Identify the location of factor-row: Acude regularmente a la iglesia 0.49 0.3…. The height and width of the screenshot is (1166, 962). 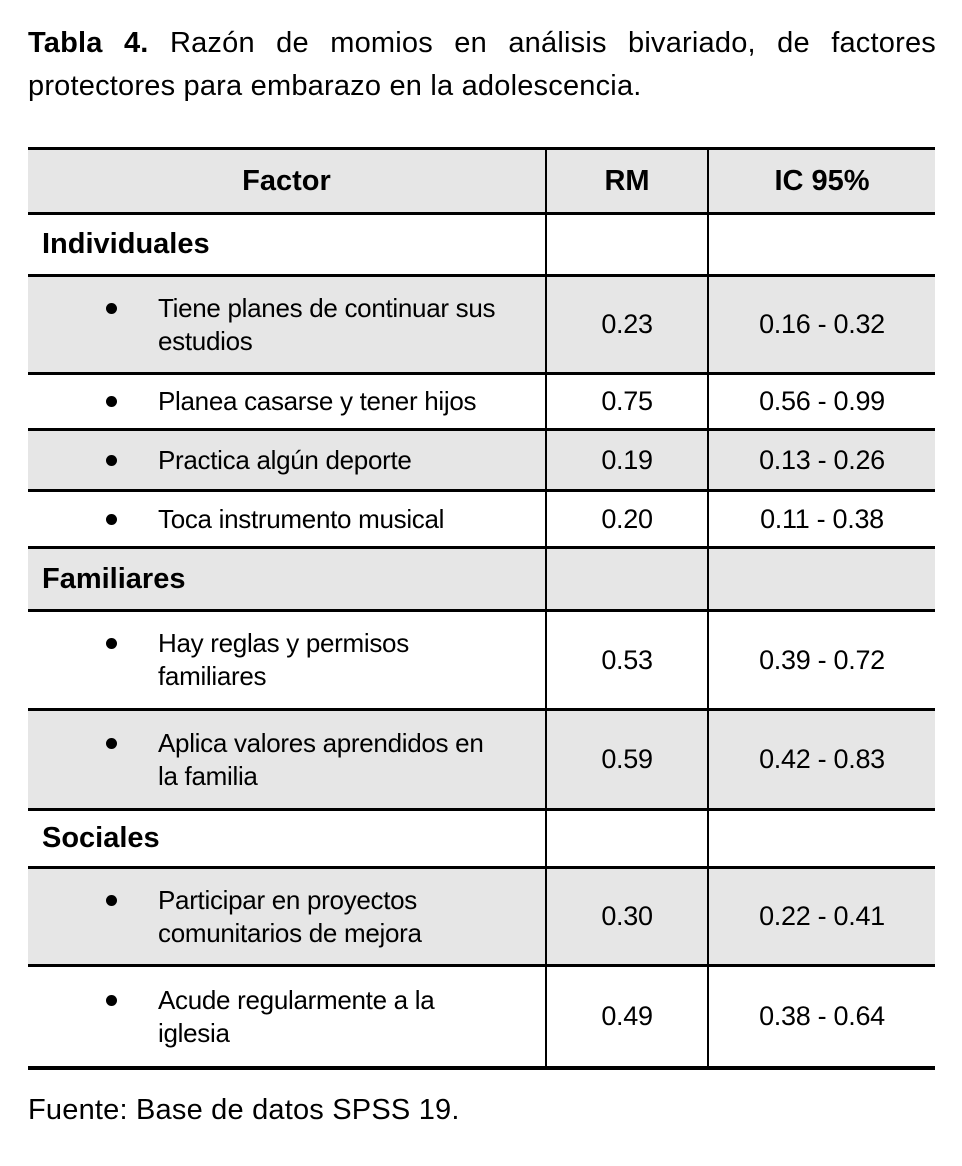
(481, 1016).